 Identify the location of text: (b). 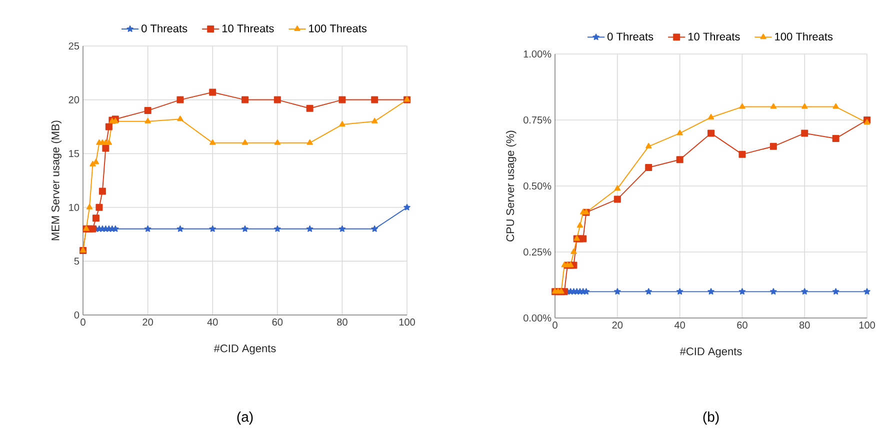
(711, 418).